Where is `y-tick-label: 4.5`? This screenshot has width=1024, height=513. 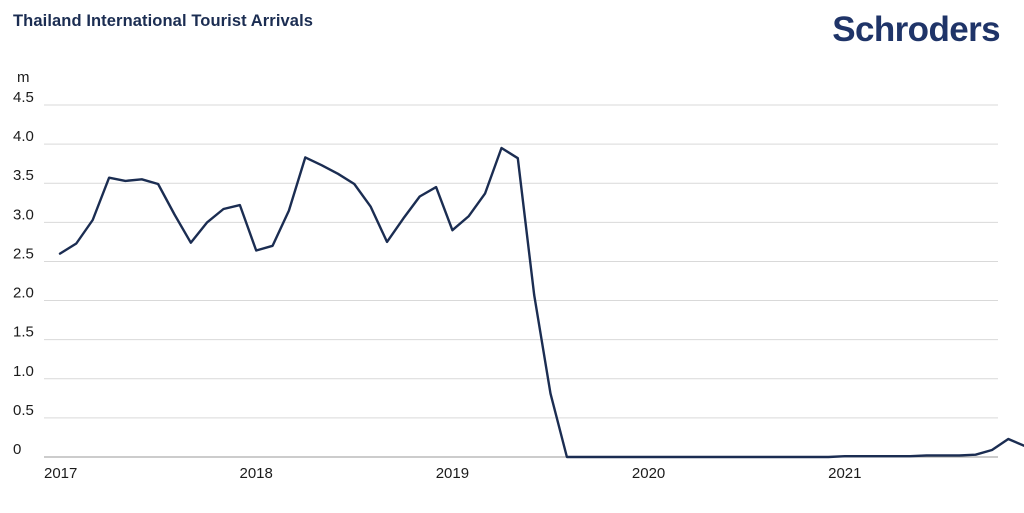
y-tick-label: 4.5 is located at coordinates (23, 97).